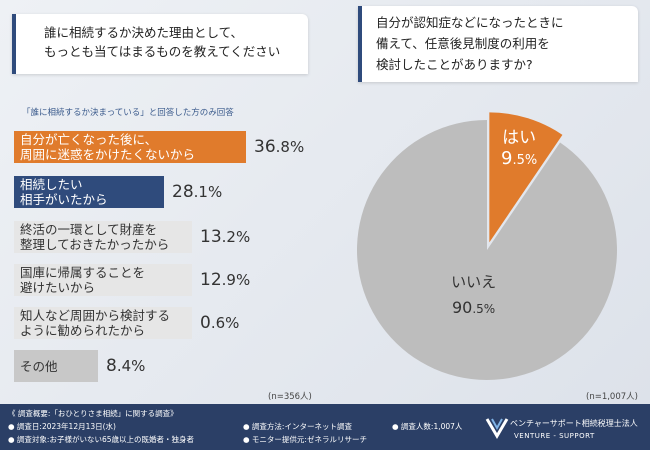 This screenshot has width=650, height=450. I want to click on bar-4: 国庫に帰属することを 避けたいから 12.9%, so click(132, 280).